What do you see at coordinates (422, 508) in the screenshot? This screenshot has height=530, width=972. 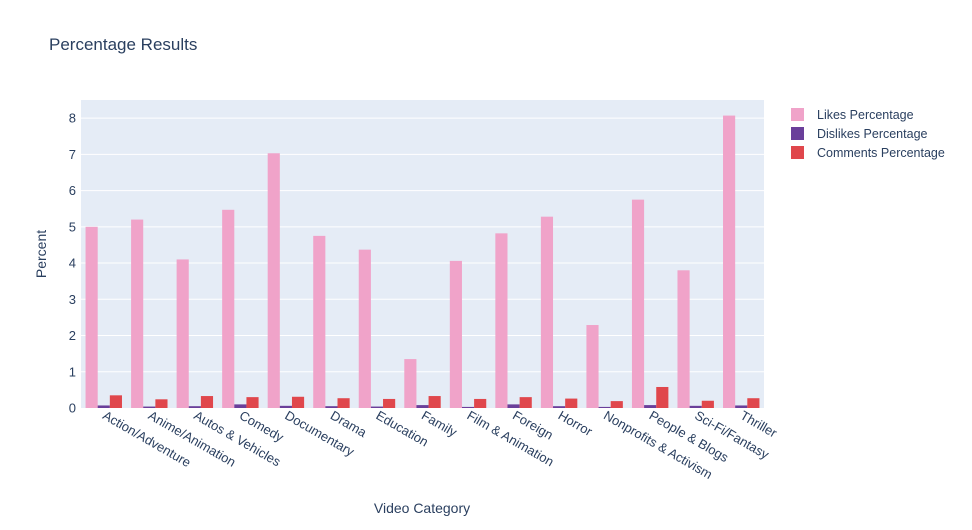 I see `x-axis-label: Video Category` at bounding box center [422, 508].